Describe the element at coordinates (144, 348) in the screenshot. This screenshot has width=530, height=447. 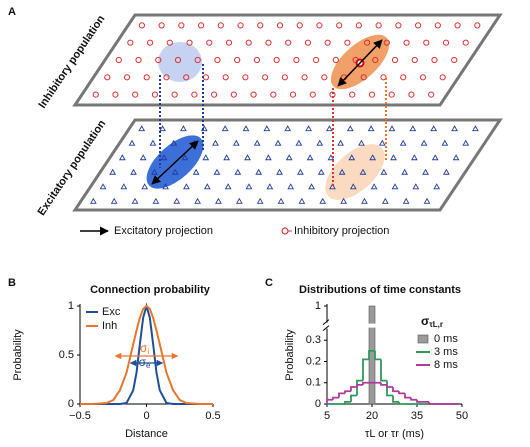
I see `annotation-symbol: σ` at that location.